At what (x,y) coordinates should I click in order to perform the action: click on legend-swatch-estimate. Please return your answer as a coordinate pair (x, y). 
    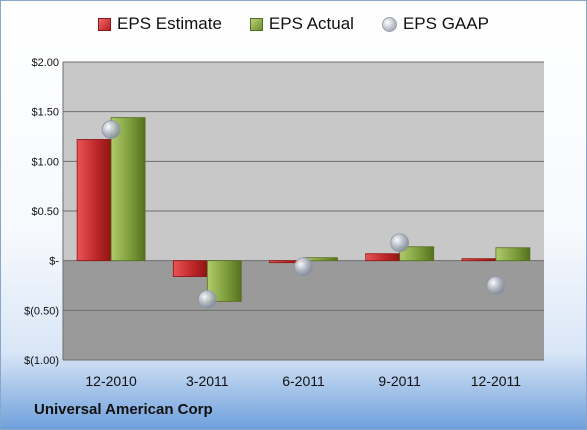
    Looking at the image, I should click on (105, 24).